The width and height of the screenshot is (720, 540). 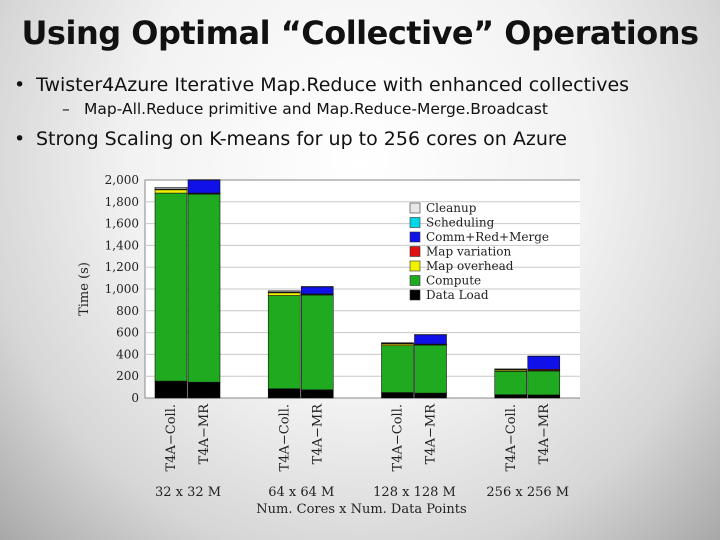 I want to click on group-label: 64 x 64 M, so click(x=301, y=492).